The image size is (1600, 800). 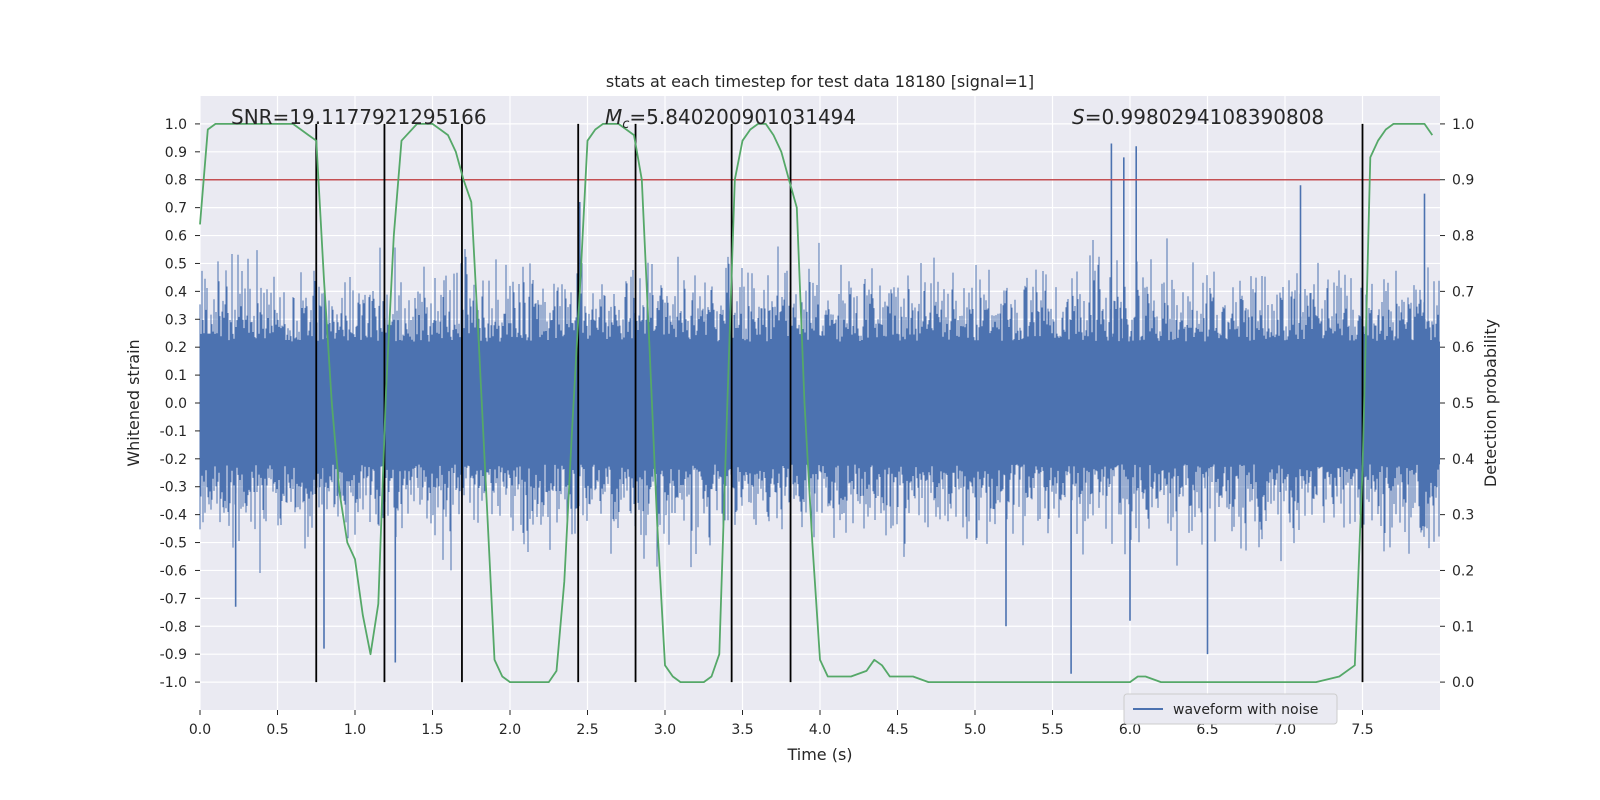 I want to click on y-tick-label: 0.4, so click(x=176, y=292).